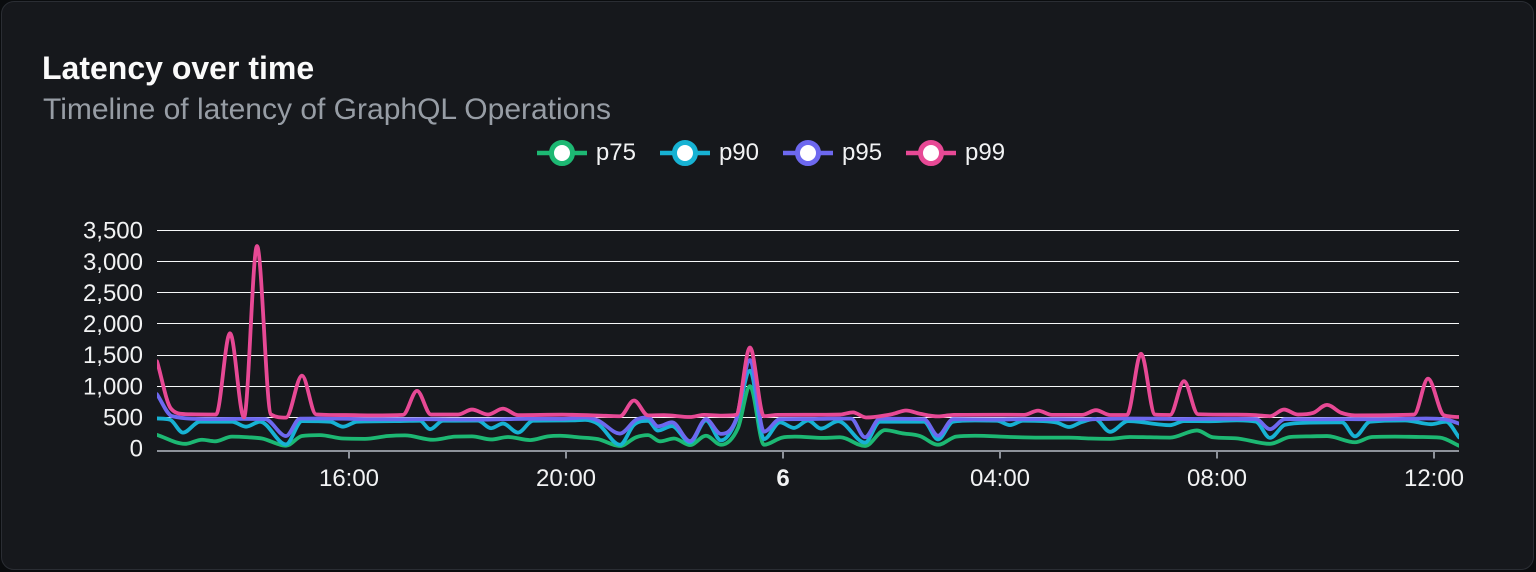  Describe the element at coordinates (113, 262) in the screenshot. I see `svg-text: 3,000` at that location.